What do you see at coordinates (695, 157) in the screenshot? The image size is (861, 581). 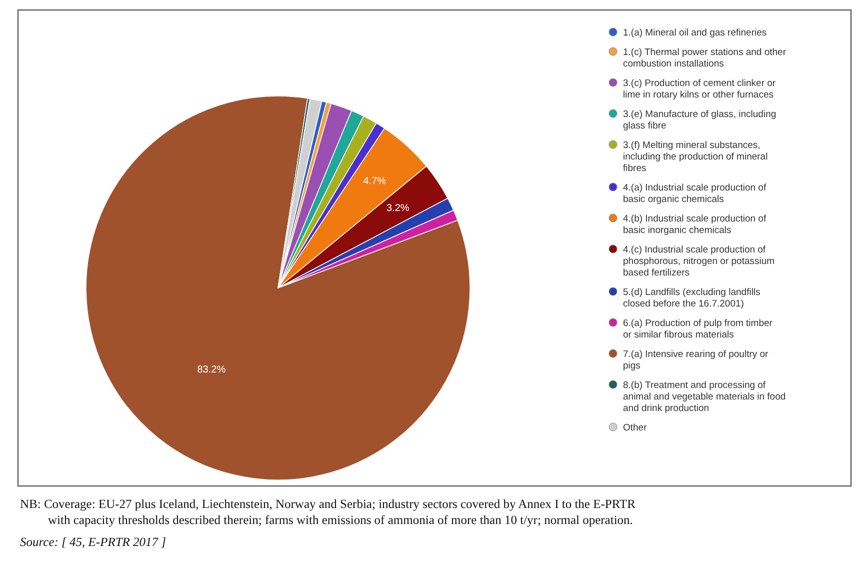 I see `legend-label: 3.(f) Melting mineral substances, including the production of mineral fibres` at bounding box center [695, 157].